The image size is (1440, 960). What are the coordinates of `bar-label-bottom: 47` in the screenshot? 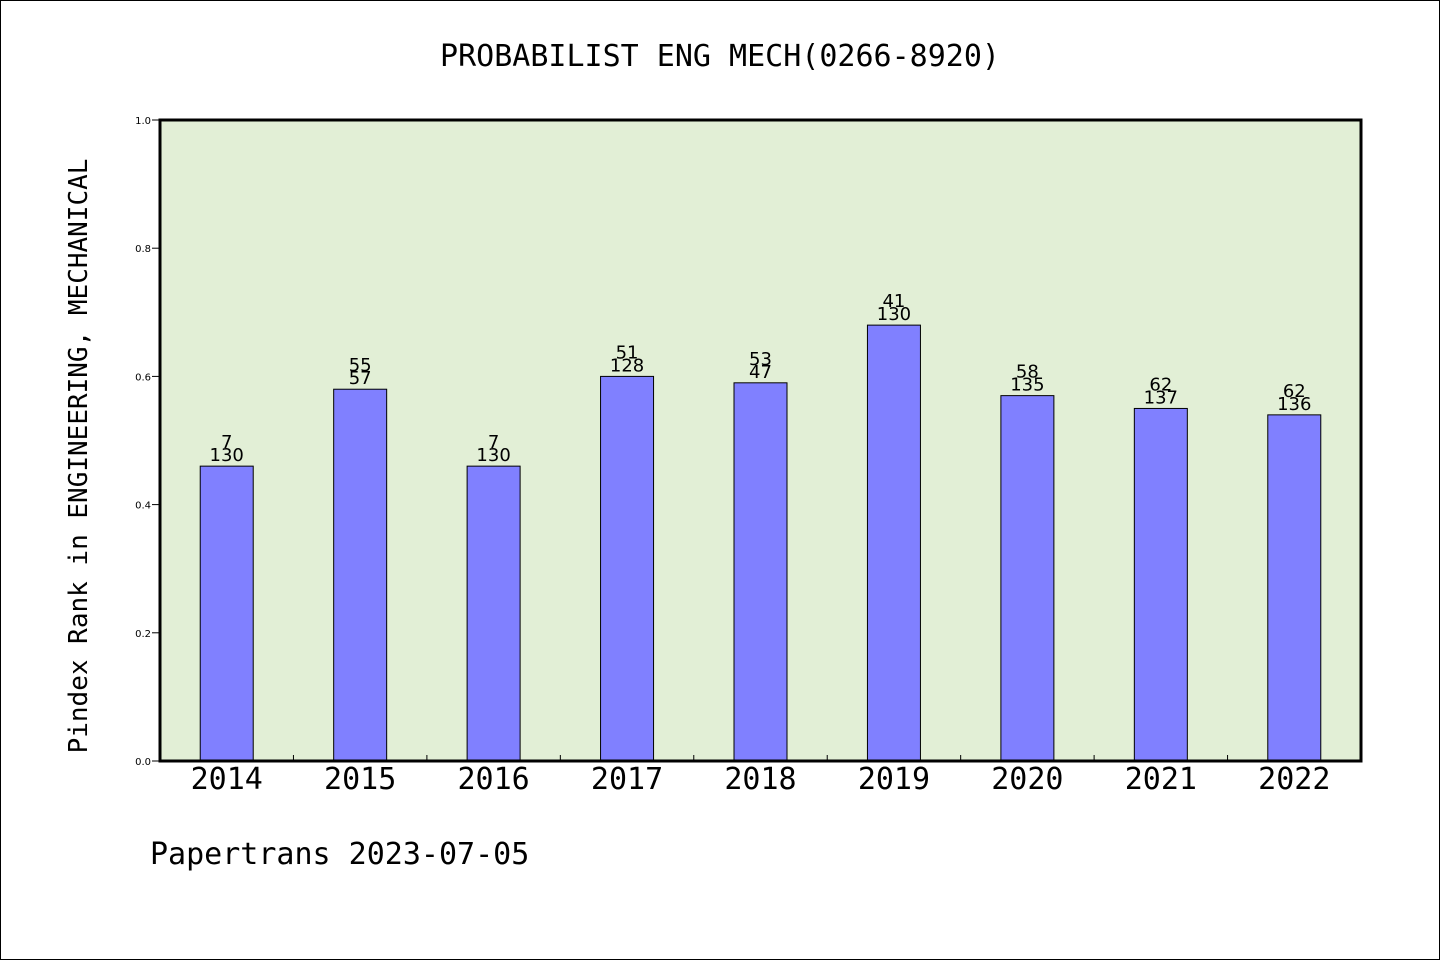 It's located at (760, 372).